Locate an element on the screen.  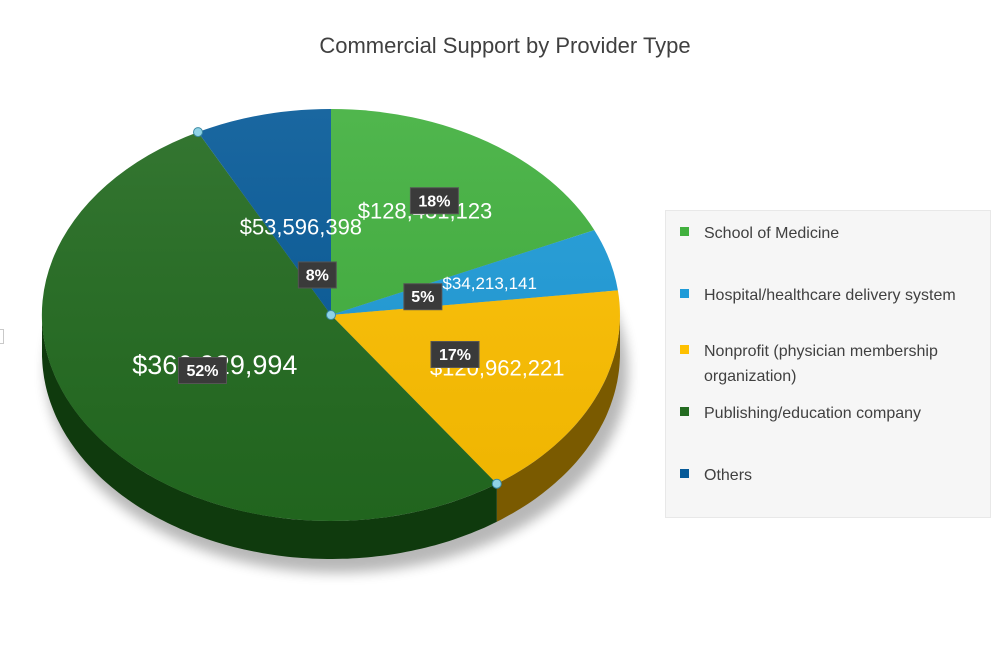
legend-label: Hospital/healthcare delivery system is located at coordinates (830, 295).